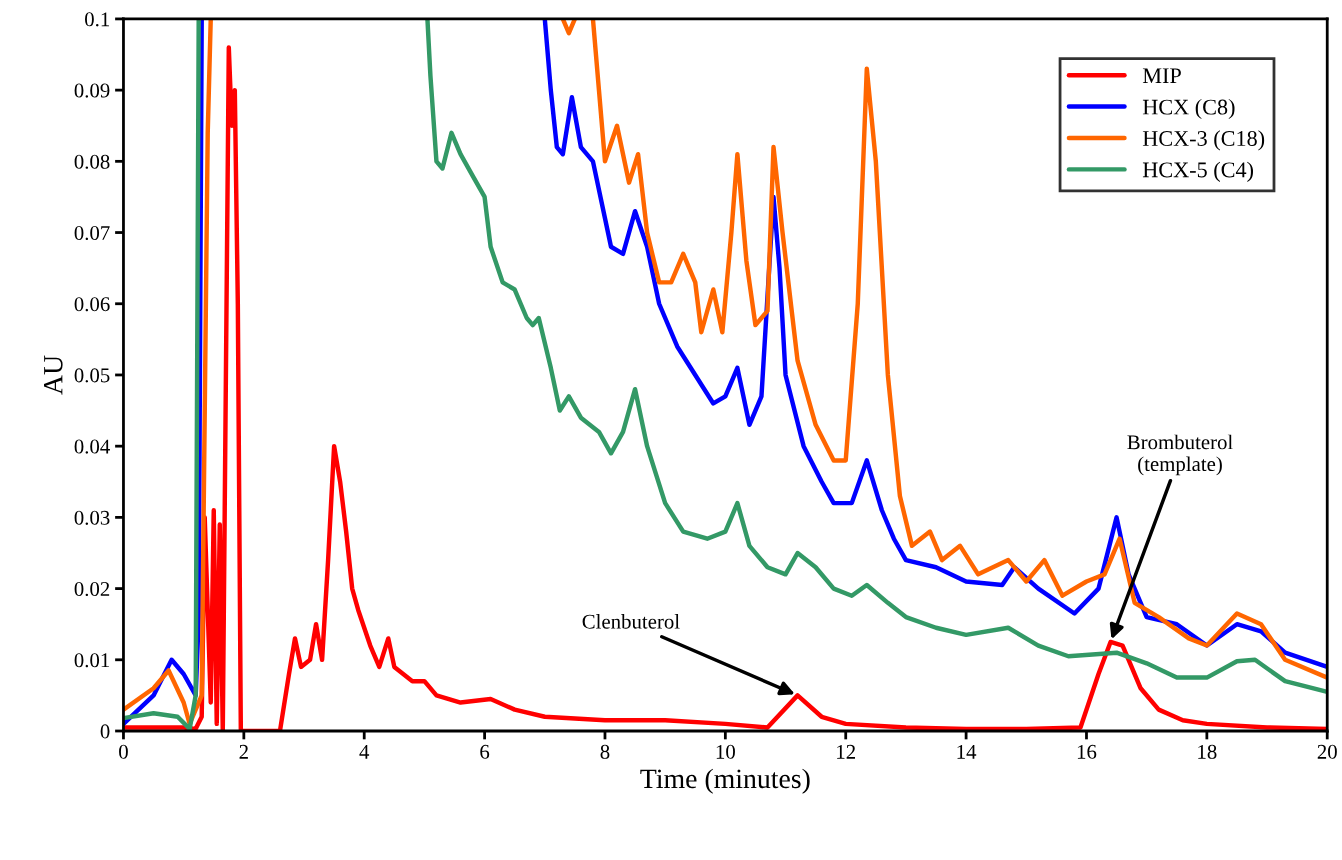 The image size is (1342, 860). Describe the element at coordinates (631, 621) in the screenshot. I see `annotation: Clenbuterol` at that location.